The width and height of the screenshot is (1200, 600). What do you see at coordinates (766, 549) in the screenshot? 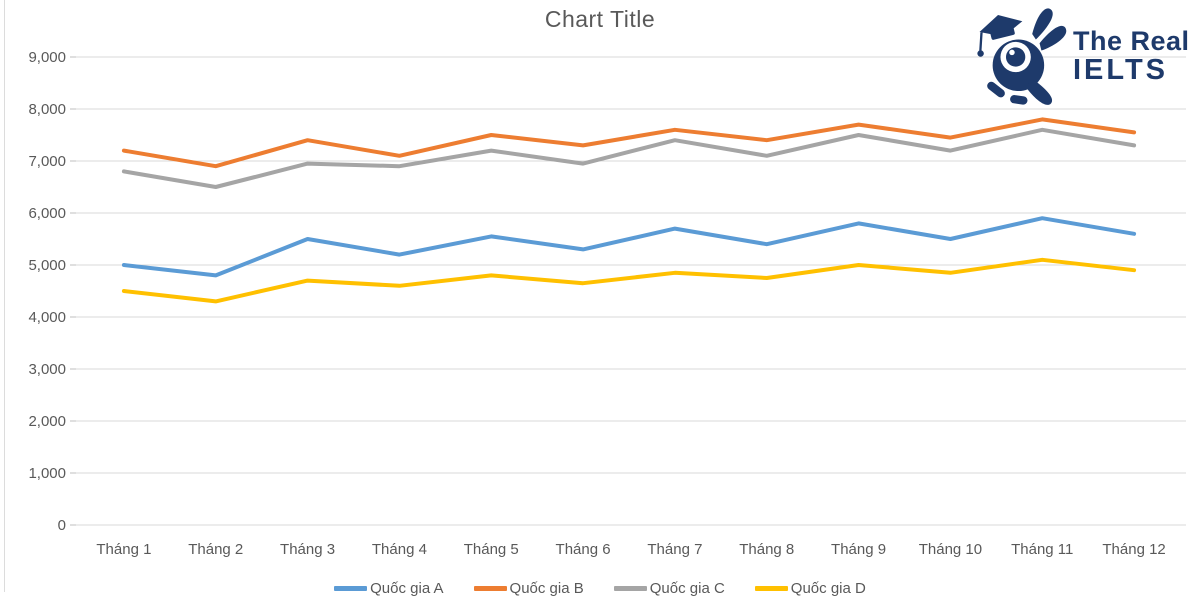
I see `x-tick-label: Tháng 8` at bounding box center [766, 549].